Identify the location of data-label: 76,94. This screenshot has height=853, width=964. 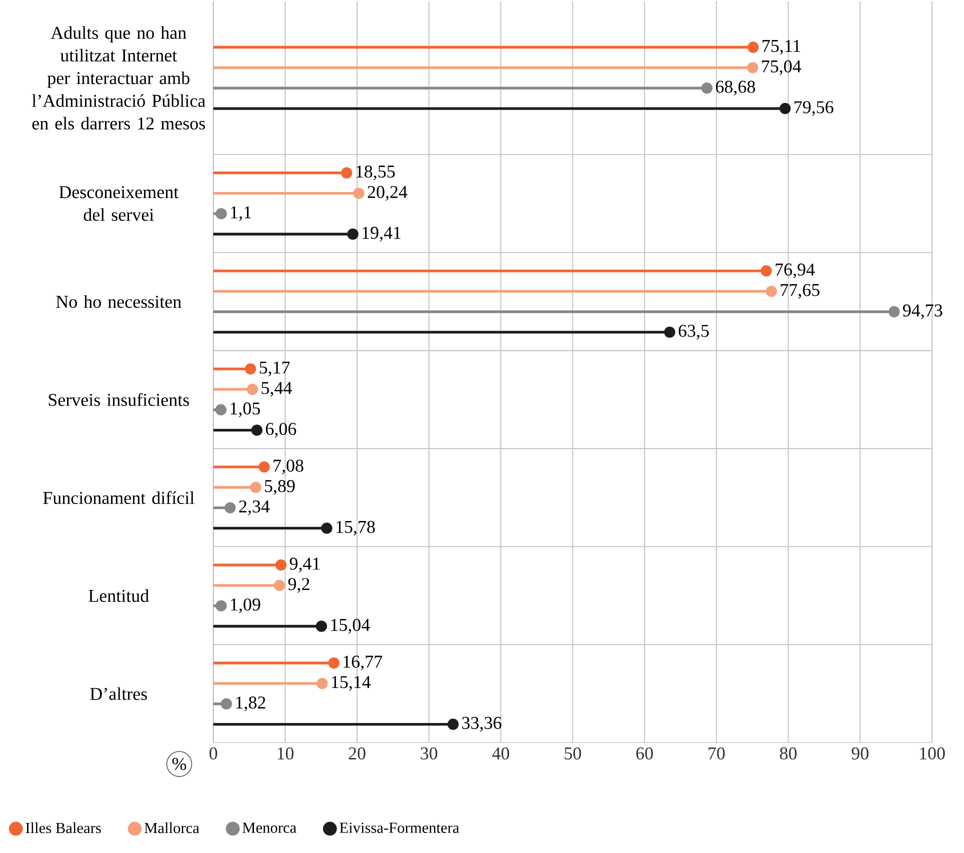
(795, 270).